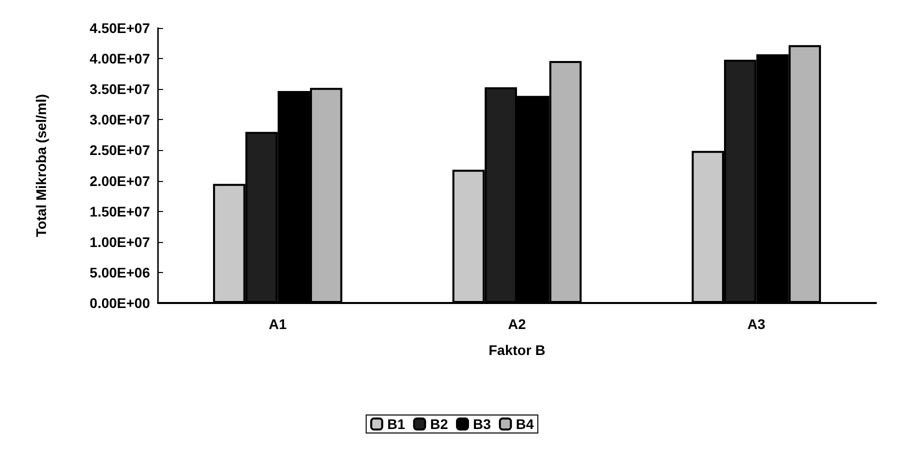 The image size is (904, 449). What do you see at coordinates (120, 272) in the screenshot?
I see `y-tick-label: 5.00E+06` at bounding box center [120, 272].